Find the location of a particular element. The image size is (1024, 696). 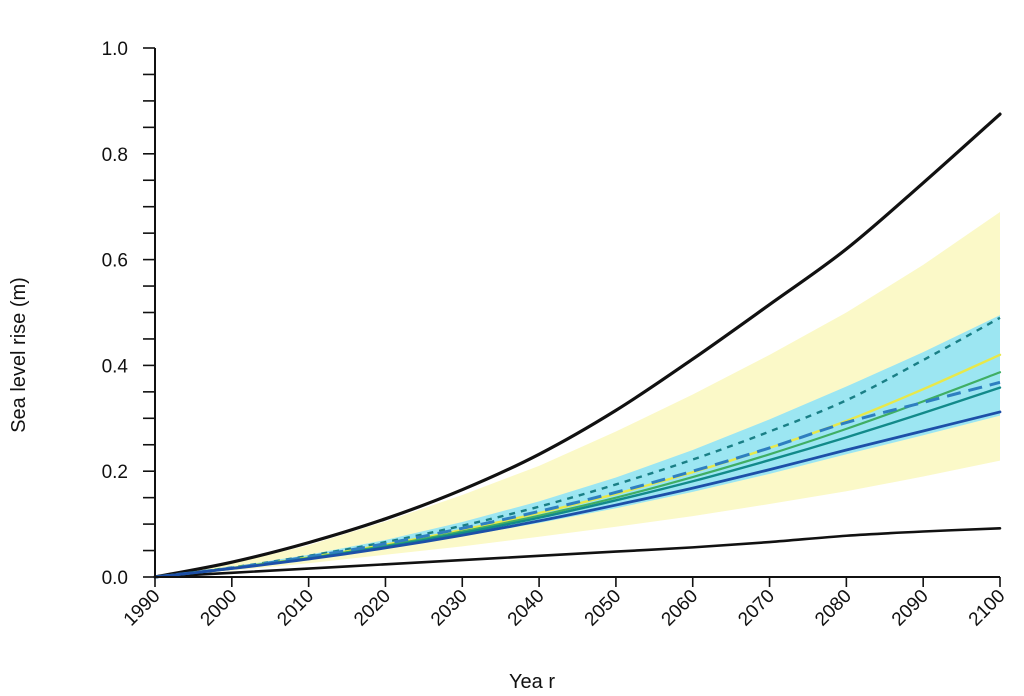

x-axis-title: Yea r is located at coordinates (532, 682).